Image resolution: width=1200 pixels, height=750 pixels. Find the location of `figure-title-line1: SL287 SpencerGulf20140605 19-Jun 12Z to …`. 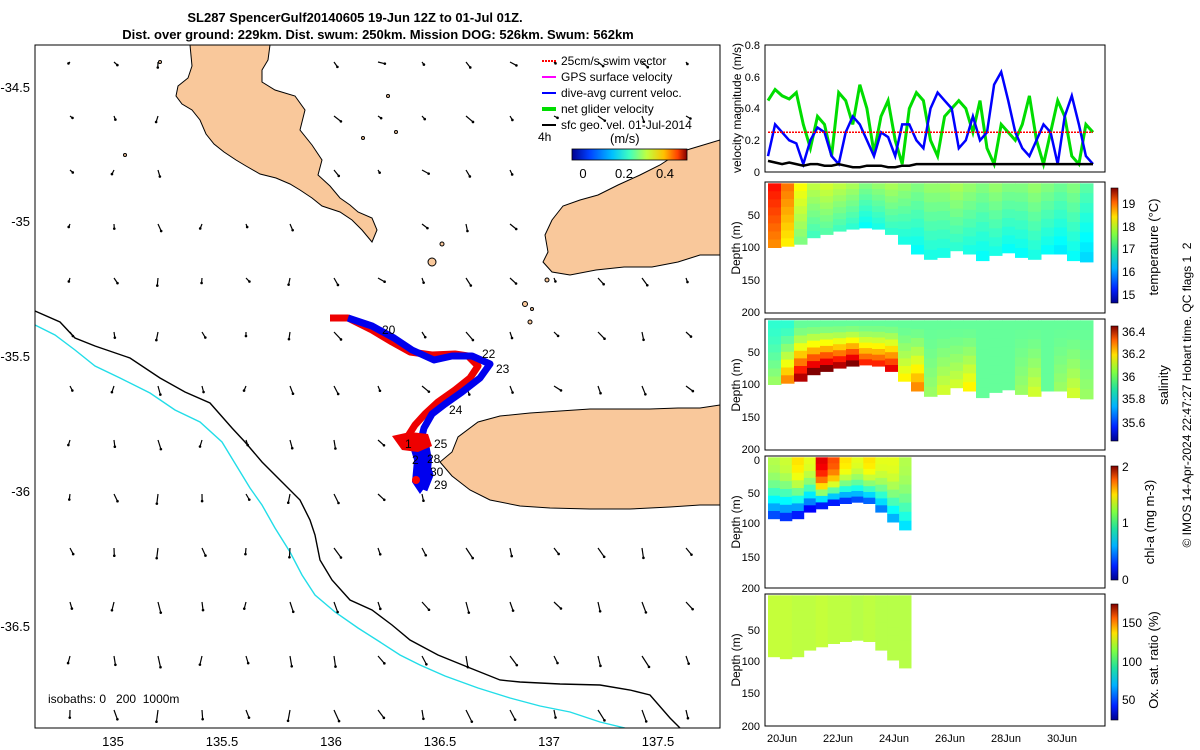

figure-title-line1: SL287 SpencerGulf20140605 19-Jun 12Z to … is located at coordinates (354, 17).